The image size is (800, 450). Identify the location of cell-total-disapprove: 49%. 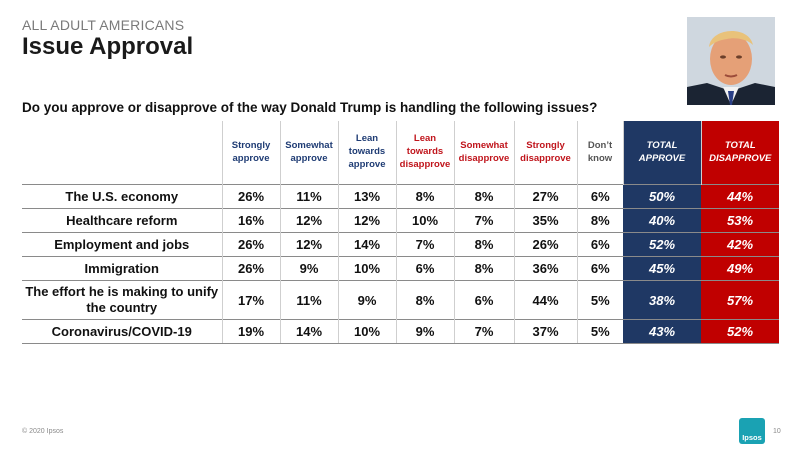
(740, 268).